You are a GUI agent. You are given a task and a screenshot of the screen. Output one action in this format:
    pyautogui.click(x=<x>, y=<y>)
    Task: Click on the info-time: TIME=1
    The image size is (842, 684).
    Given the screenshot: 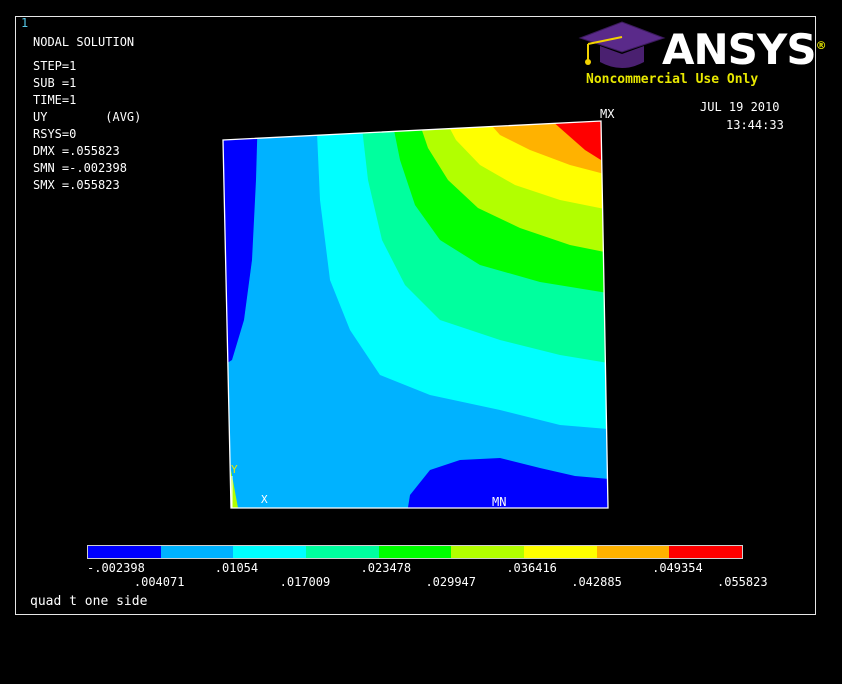 What is the action you would take?
    pyautogui.click(x=55, y=100)
    